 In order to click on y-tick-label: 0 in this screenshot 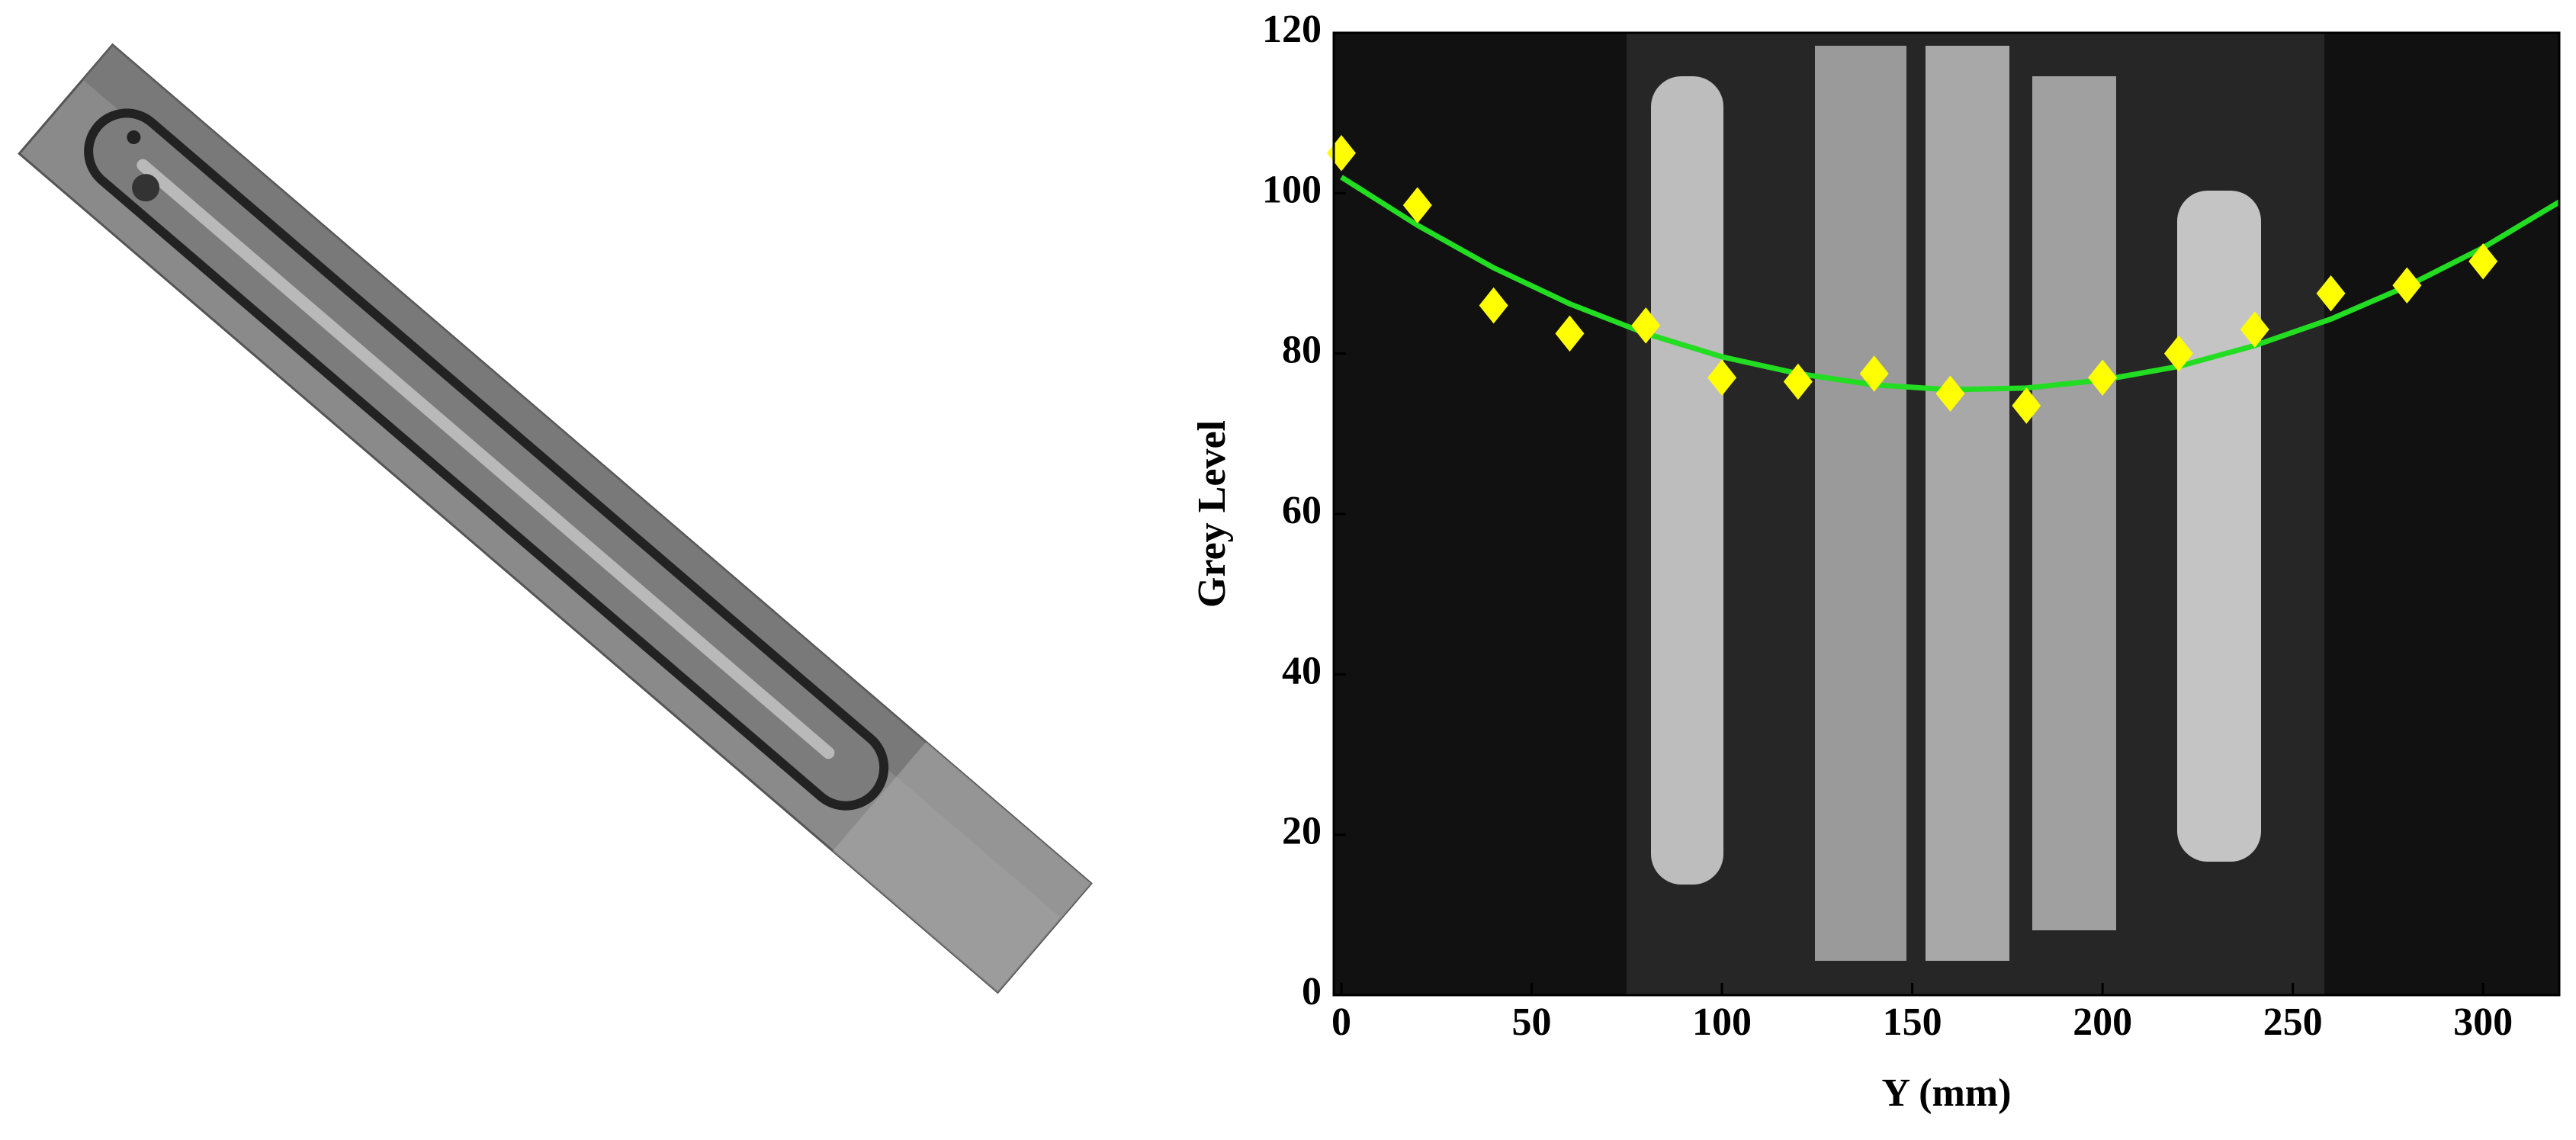, I will do `click(1312, 991)`.